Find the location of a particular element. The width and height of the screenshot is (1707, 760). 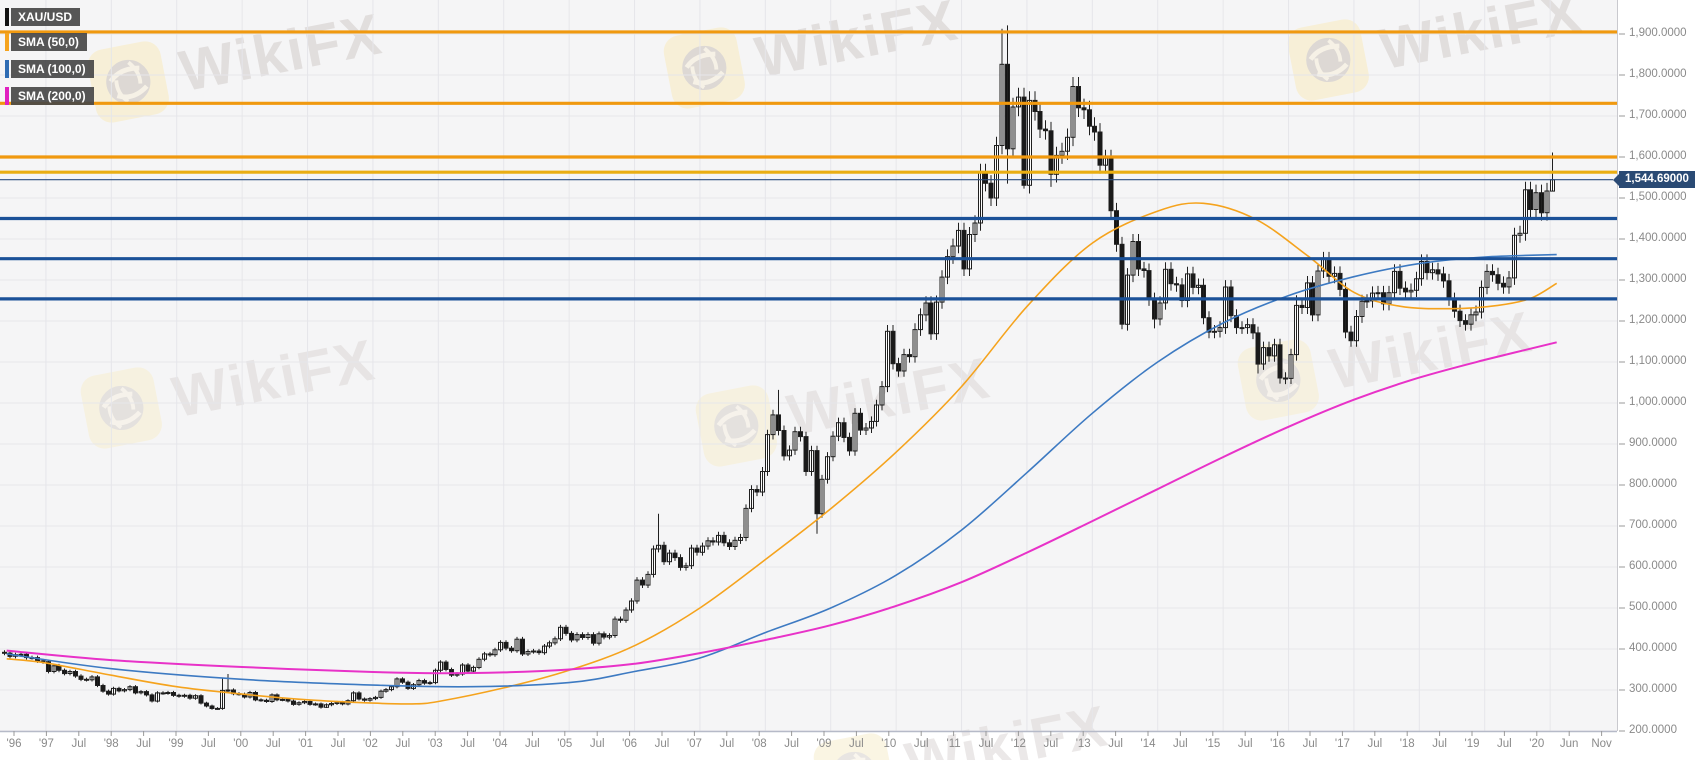

x-axis-label: '13 is located at coordinates (1083, 744).